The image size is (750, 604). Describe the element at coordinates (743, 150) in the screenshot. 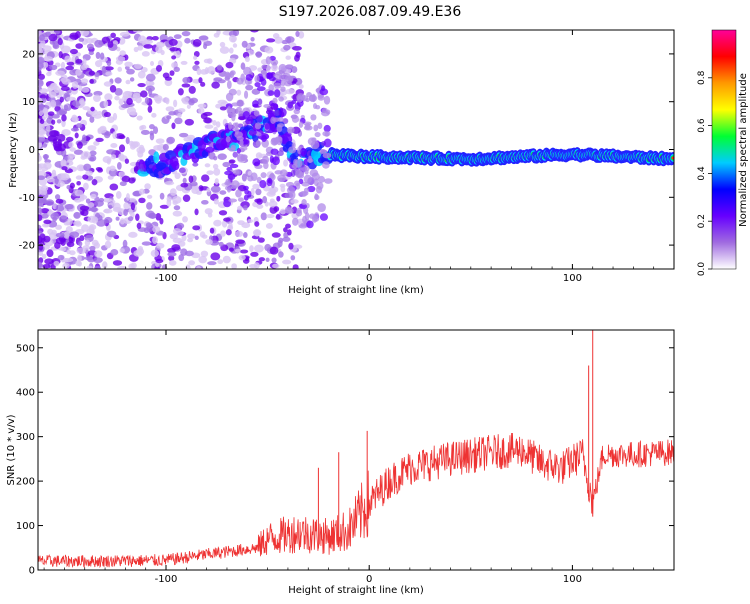

I see `colorbar-label: Normalized spectral amplitude` at that location.